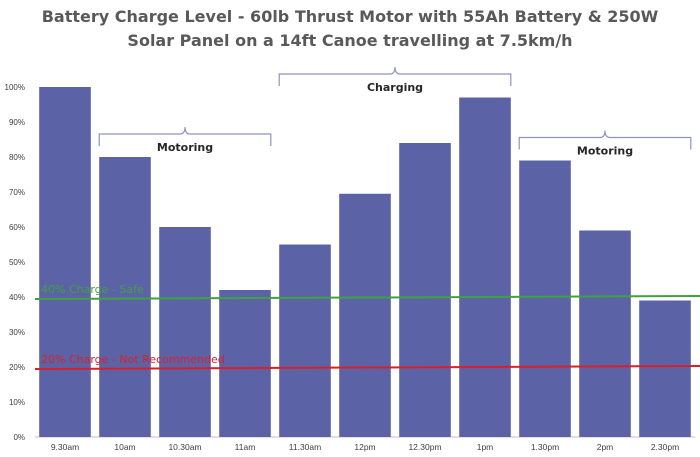 This screenshot has width=700, height=457. What do you see at coordinates (365, 315) in the screenshot?
I see `bar-12pm` at bounding box center [365, 315].